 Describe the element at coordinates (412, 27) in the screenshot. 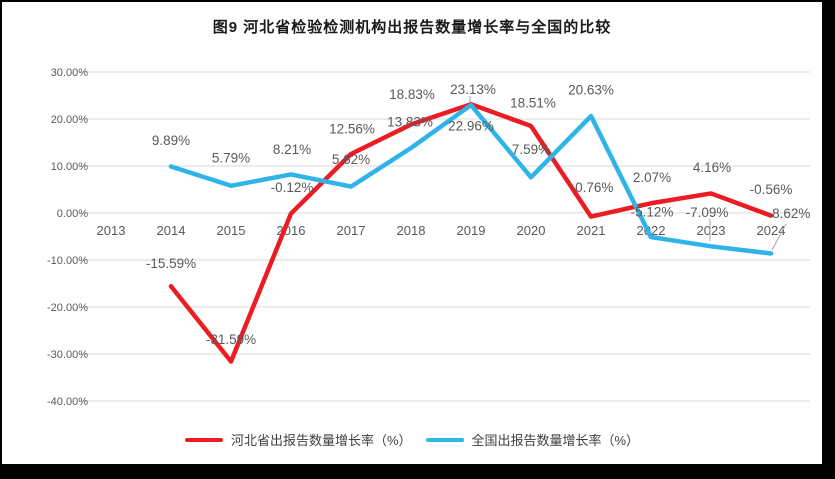

I see `chart-title: 图9 河北省检验检测机构出报告数量增长率与全国的比较` at that location.